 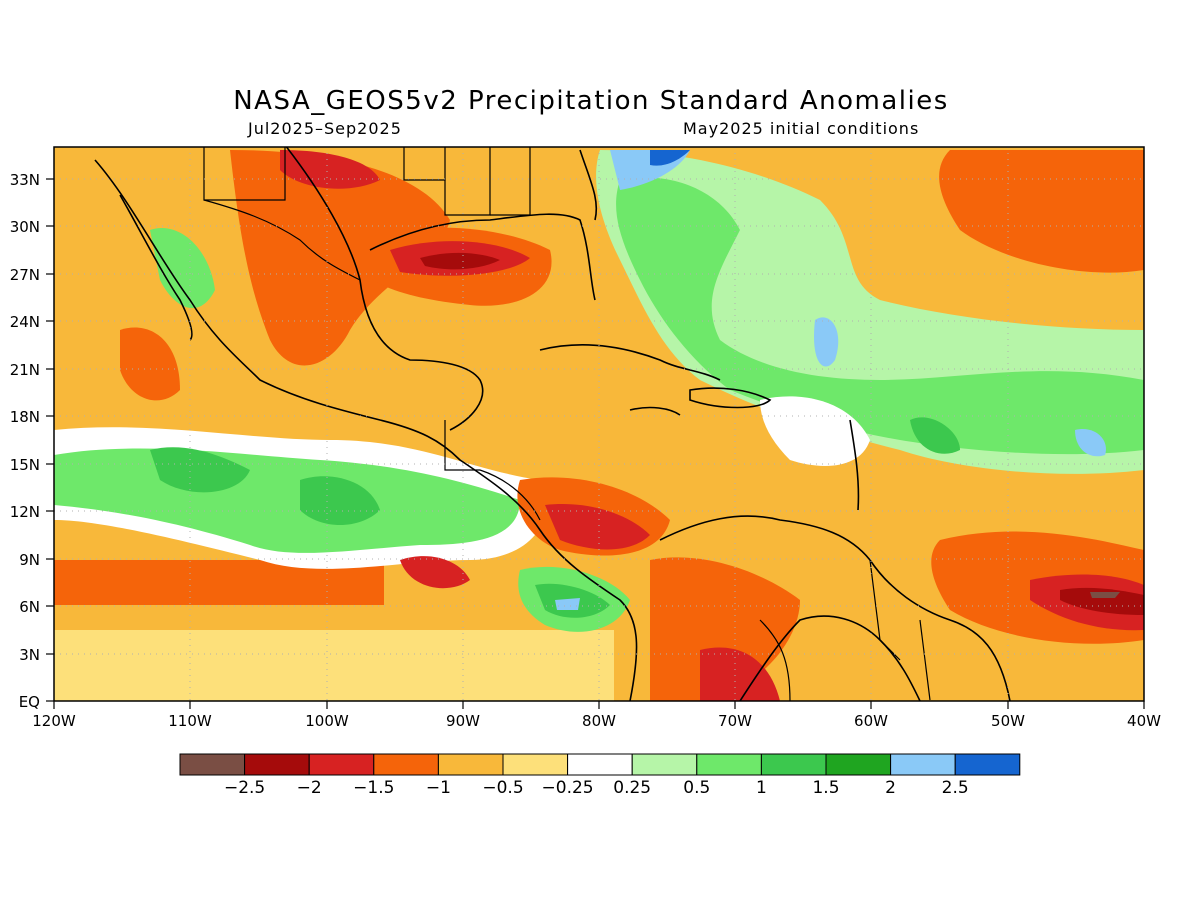 I want to click on lon-label: 80W, so click(x=599, y=721).